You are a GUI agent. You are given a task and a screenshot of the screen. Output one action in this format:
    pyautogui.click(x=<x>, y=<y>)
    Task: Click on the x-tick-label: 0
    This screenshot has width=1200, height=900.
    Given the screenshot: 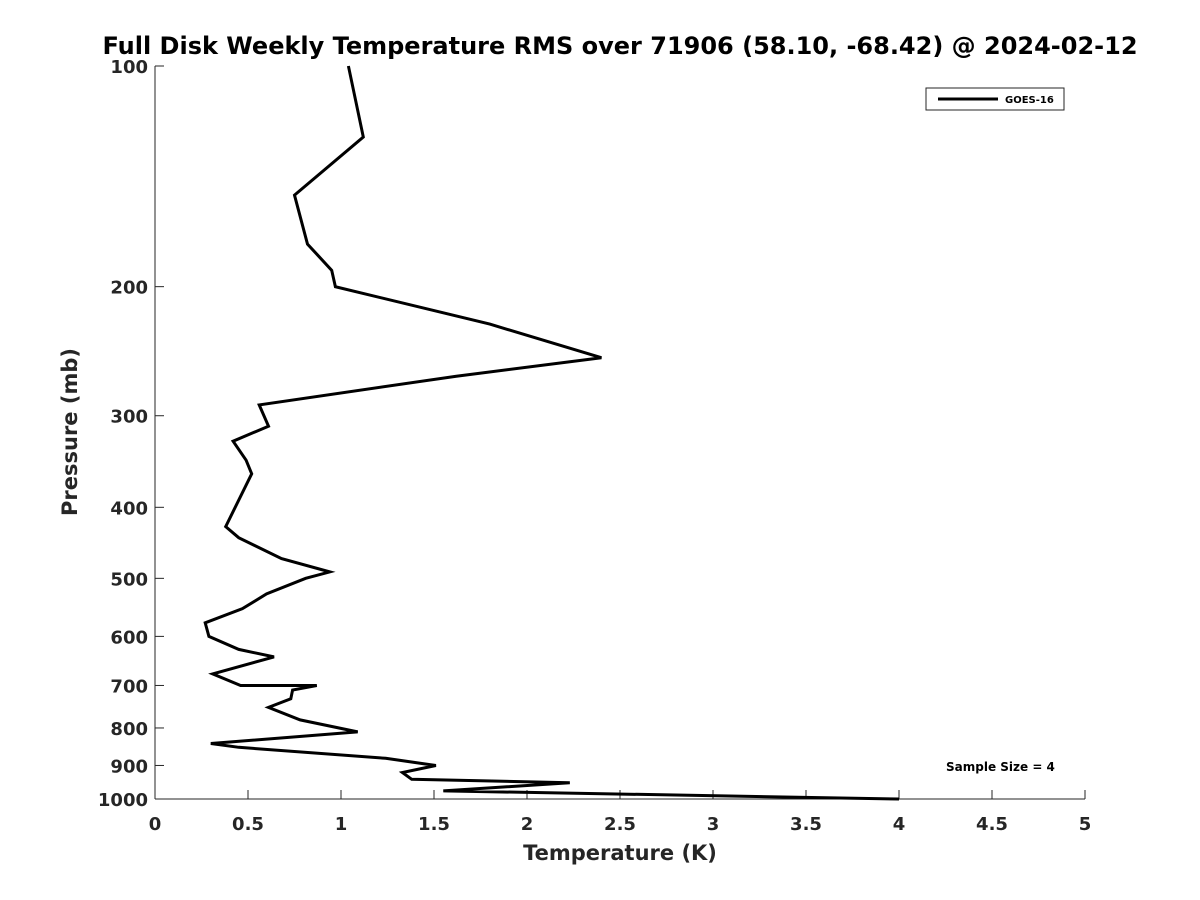 What is the action you would take?
    pyautogui.click(x=155, y=824)
    